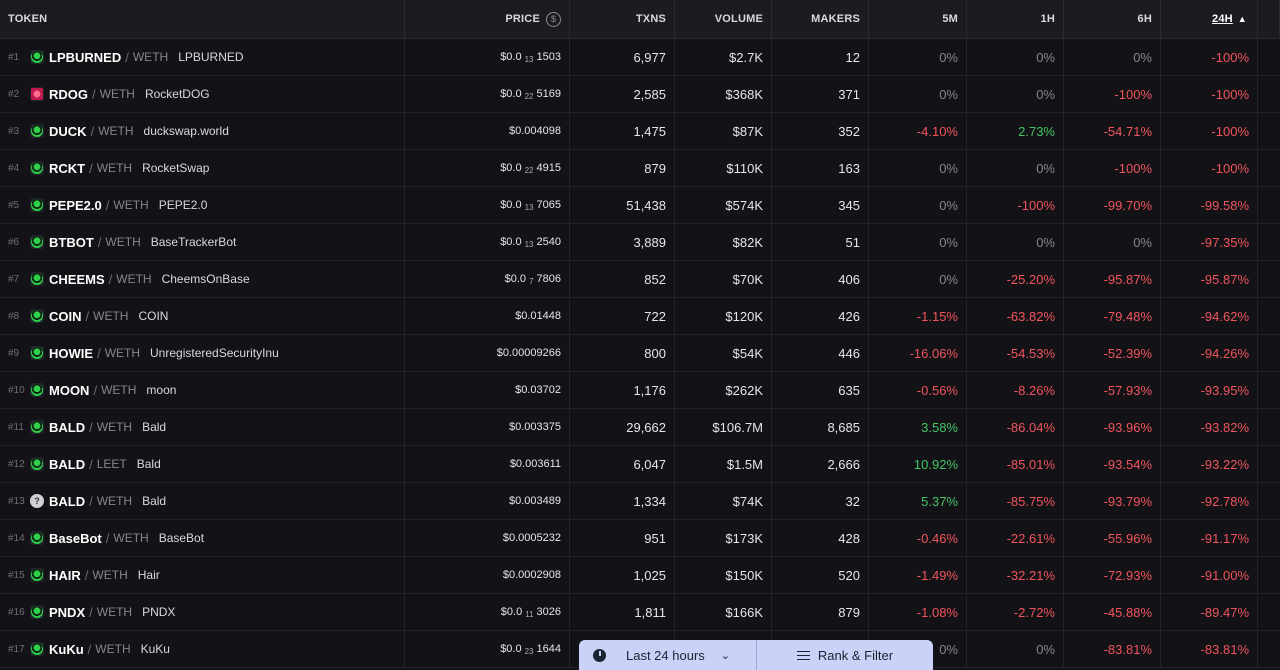 The height and width of the screenshot is (670, 1280). What do you see at coordinates (14, 316) in the screenshot?
I see `rank-label: #8` at bounding box center [14, 316].